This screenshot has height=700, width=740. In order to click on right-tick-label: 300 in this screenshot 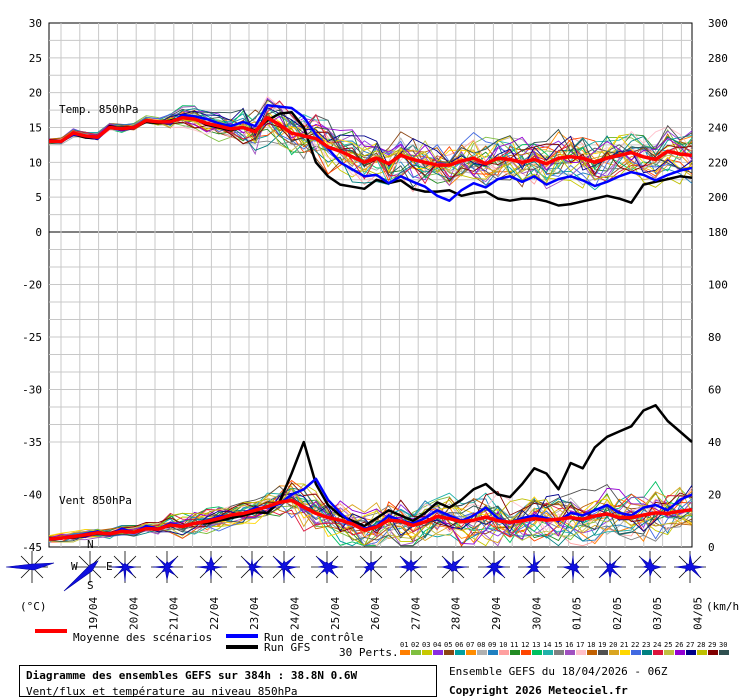, I will do `click(718, 23)`.